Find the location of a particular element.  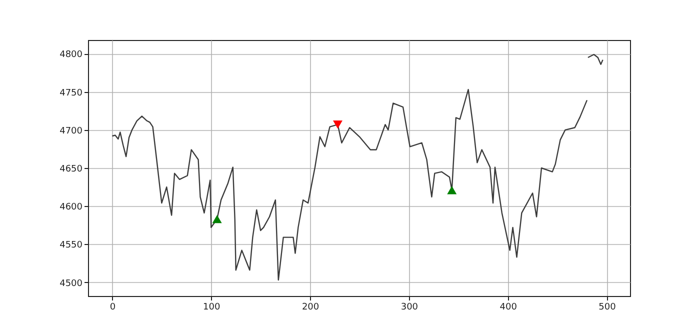

x-tick-label: 200 is located at coordinates (311, 307).